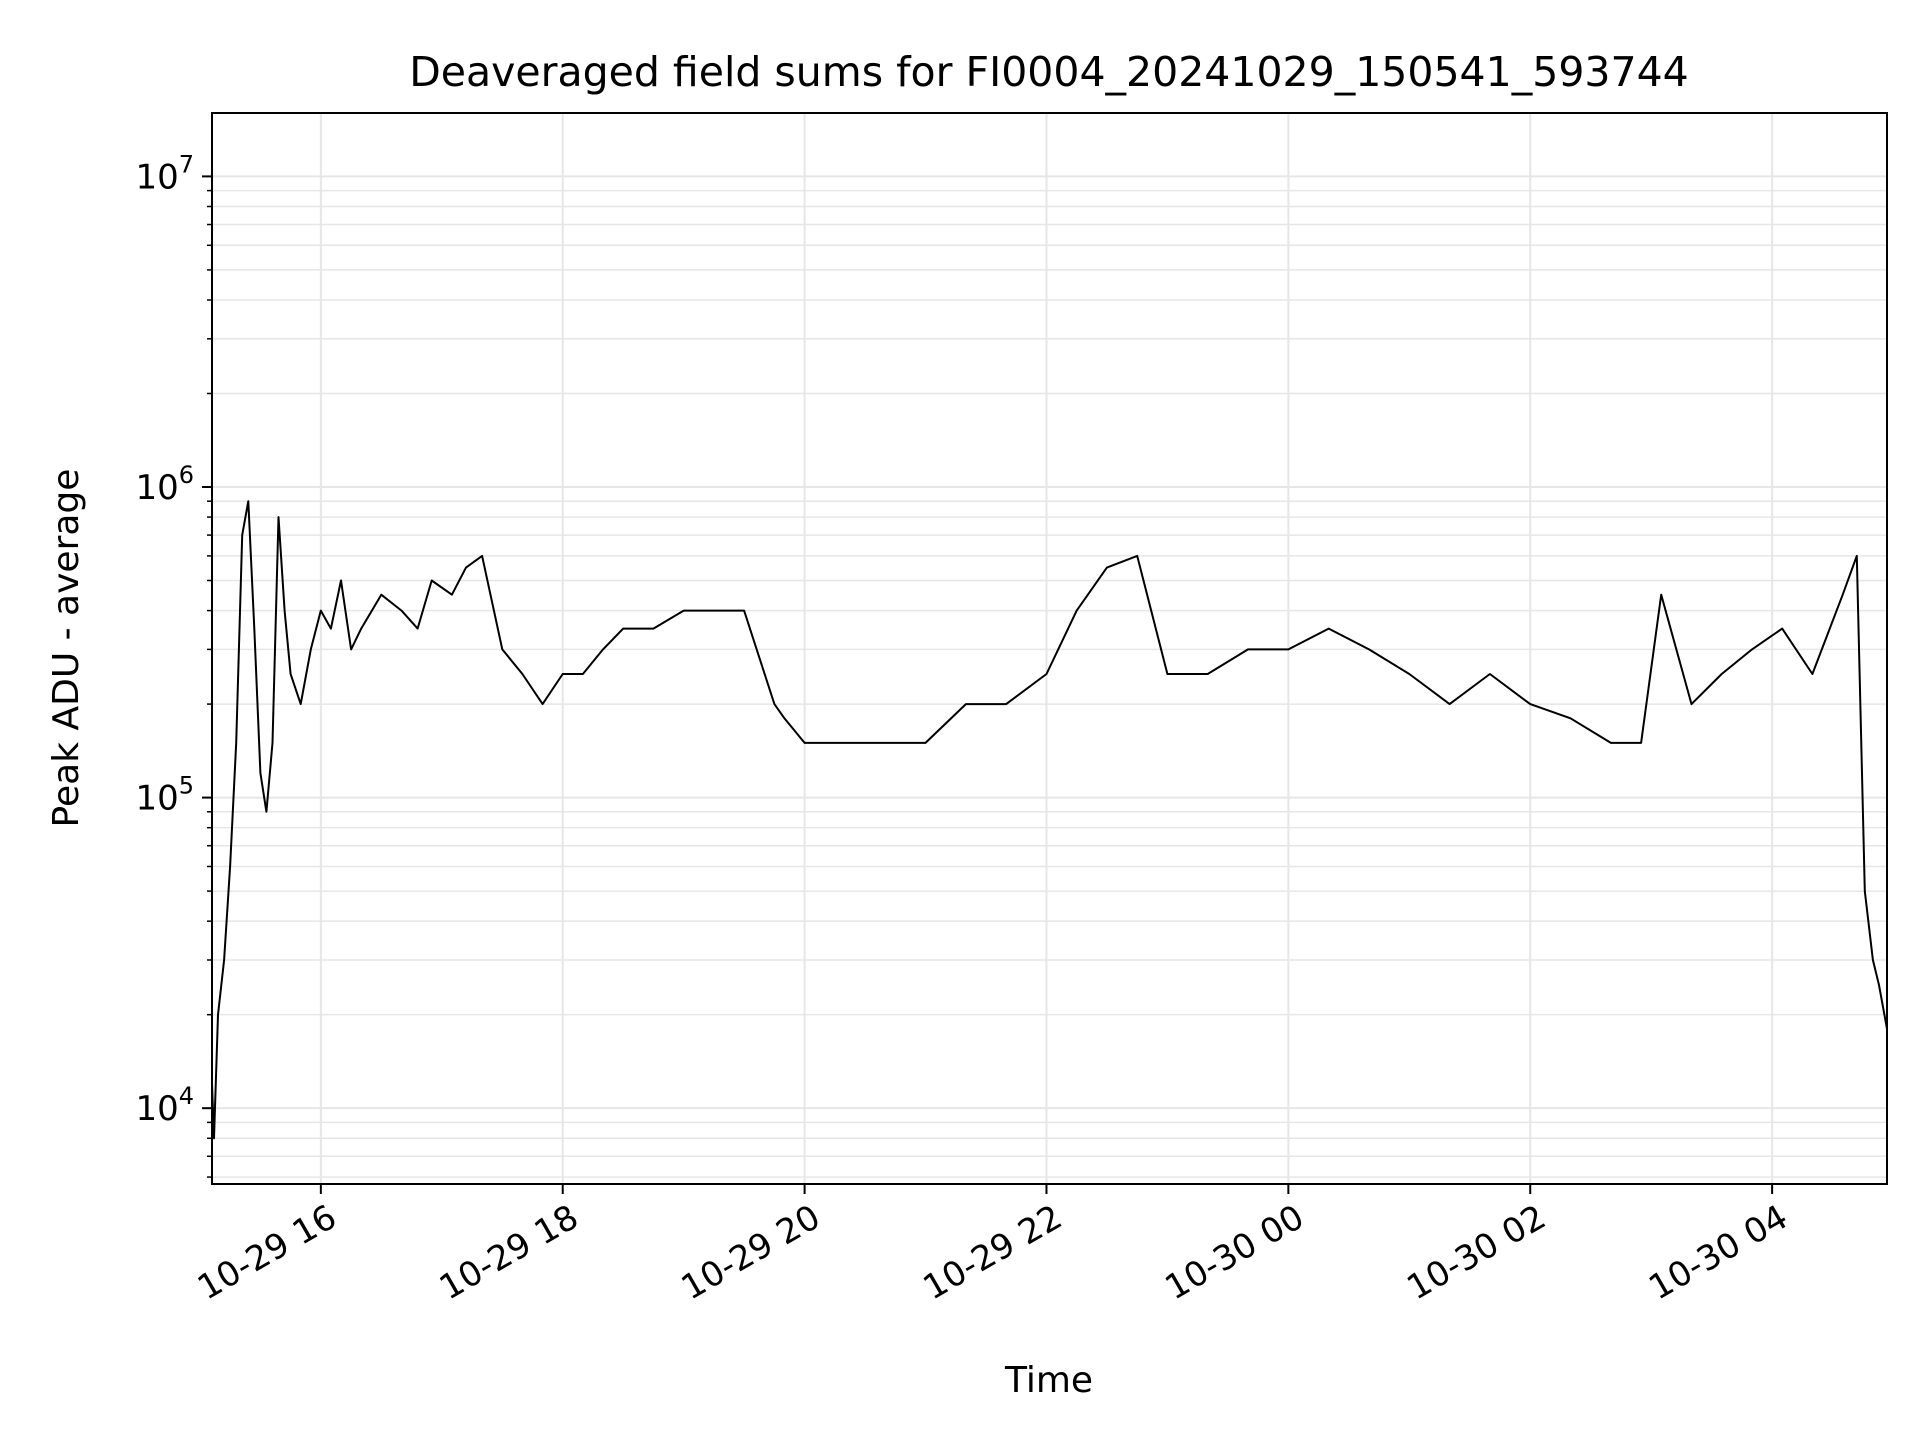 The image size is (1920, 1440). I want to click on y-tick-label: 10⁶, so click(164, 484).